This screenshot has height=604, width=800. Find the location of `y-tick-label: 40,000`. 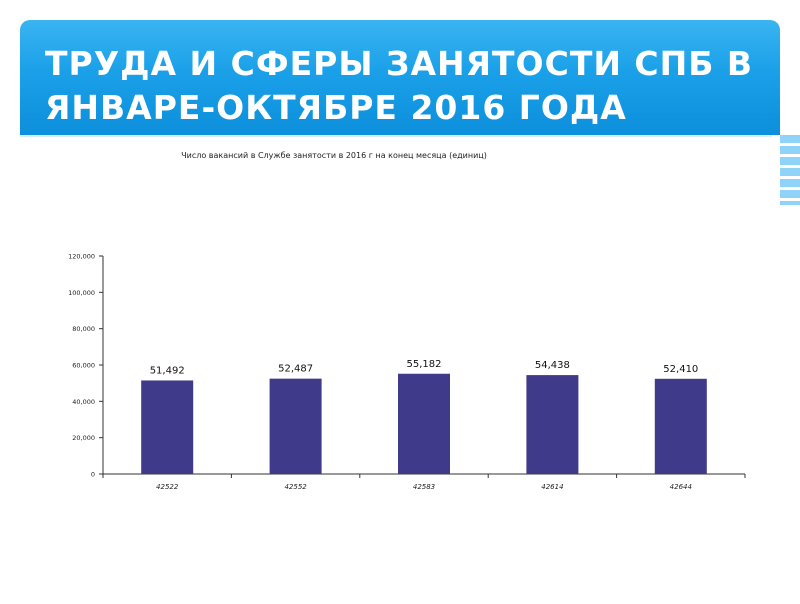

y-tick-label: 40,000 is located at coordinates (83, 402).